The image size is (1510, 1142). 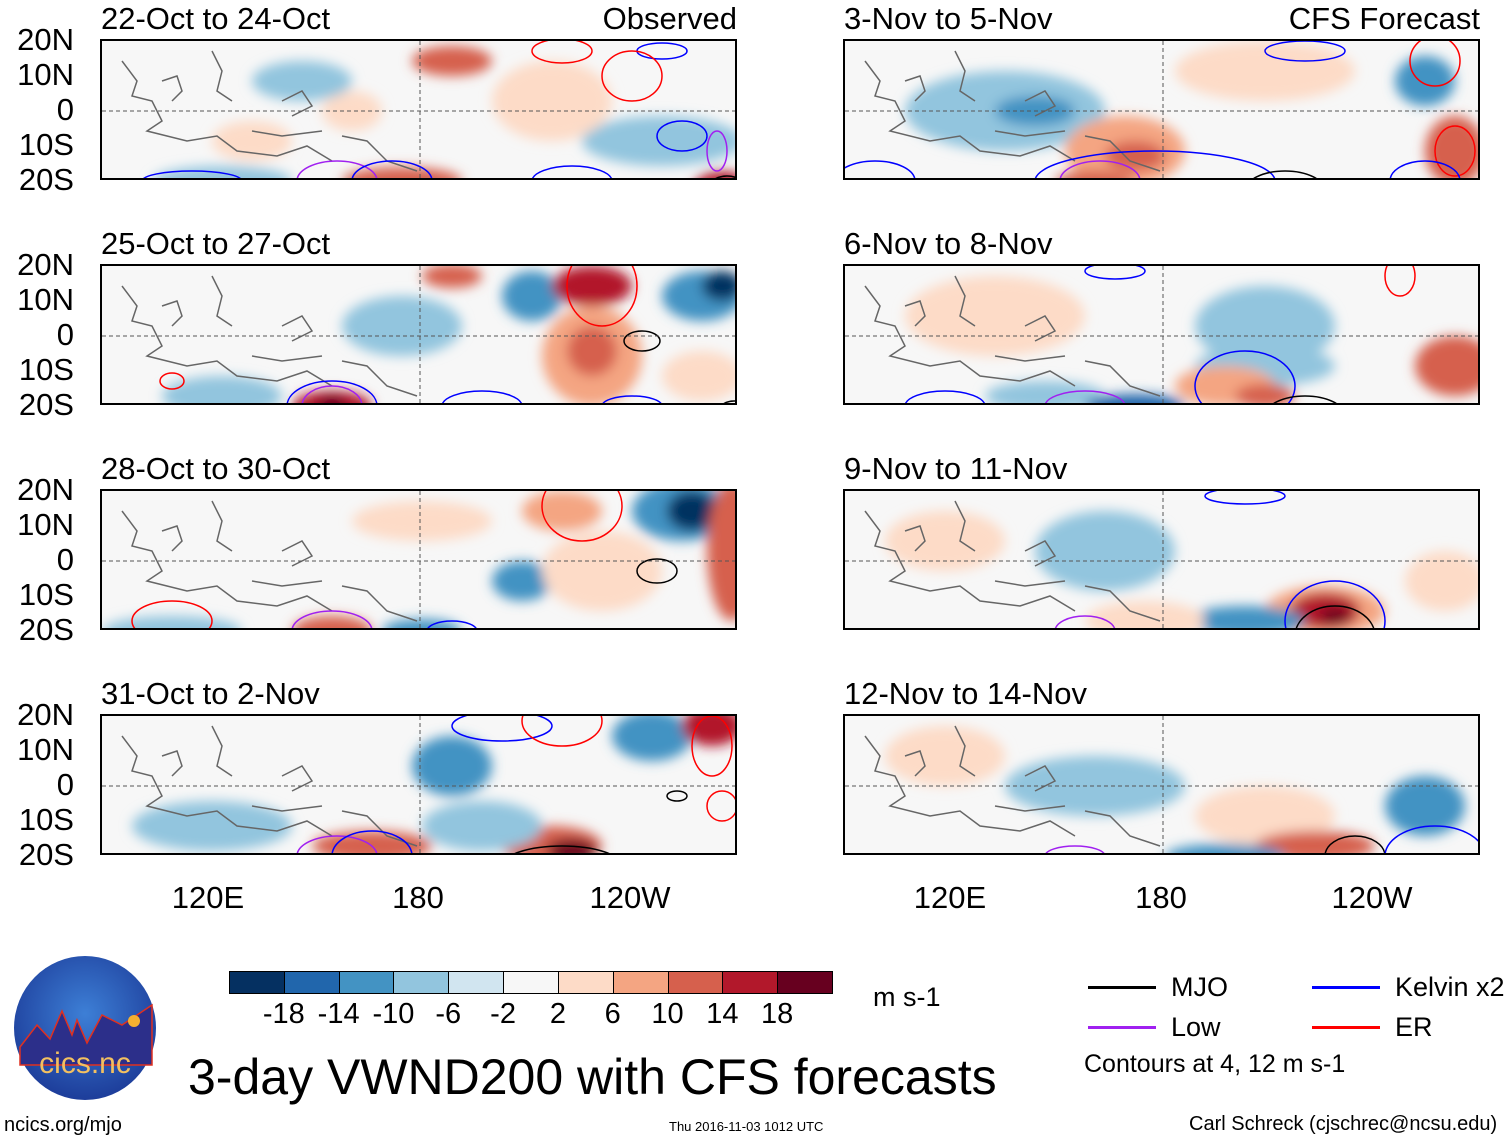 What do you see at coordinates (669, 18) in the screenshot?
I see `panel-source-tag: Observed` at bounding box center [669, 18].